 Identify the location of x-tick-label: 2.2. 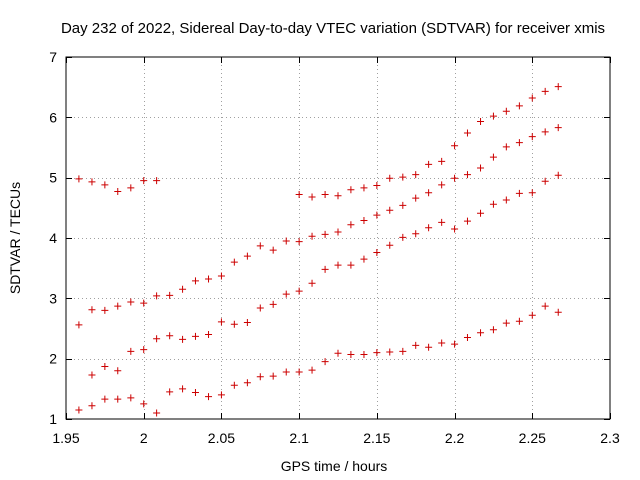
(455, 438).